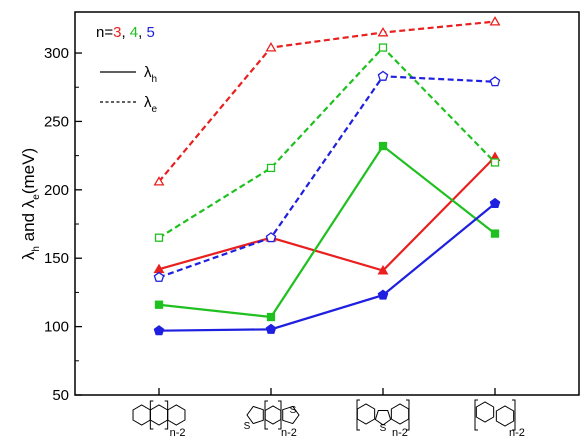  What do you see at coordinates (56, 327) in the screenshot?
I see `y-tick-label: 100` at bounding box center [56, 327].